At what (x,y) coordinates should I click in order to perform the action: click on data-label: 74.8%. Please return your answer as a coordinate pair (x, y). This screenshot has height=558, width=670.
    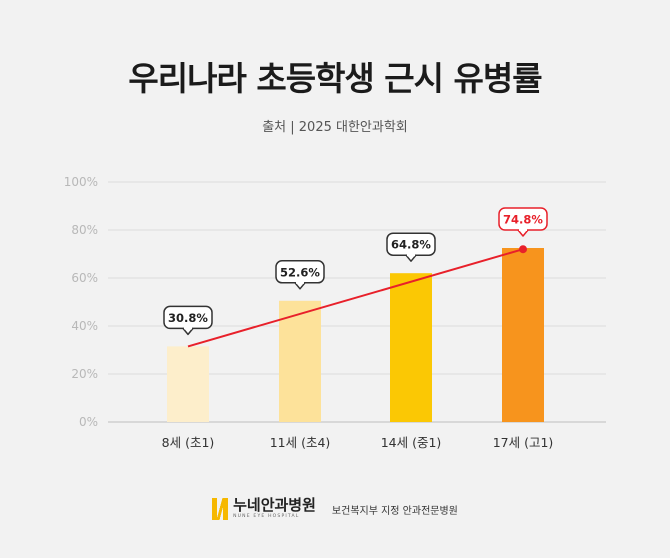
    Looking at the image, I should click on (523, 220).